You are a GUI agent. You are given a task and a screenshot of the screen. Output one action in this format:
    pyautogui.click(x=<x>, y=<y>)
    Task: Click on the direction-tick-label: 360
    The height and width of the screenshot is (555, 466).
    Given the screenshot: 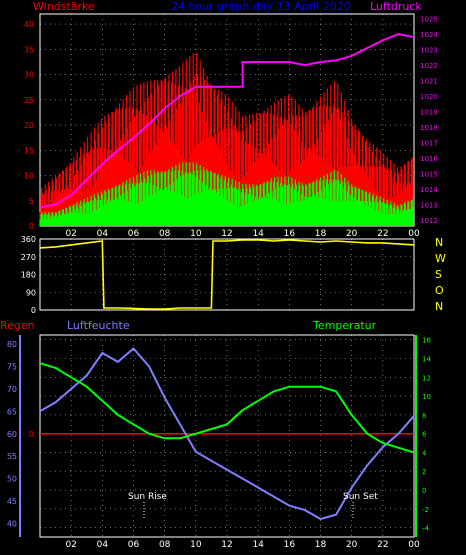 What is the action you would take?
    pyautogui.click(x=28, y=239)
    